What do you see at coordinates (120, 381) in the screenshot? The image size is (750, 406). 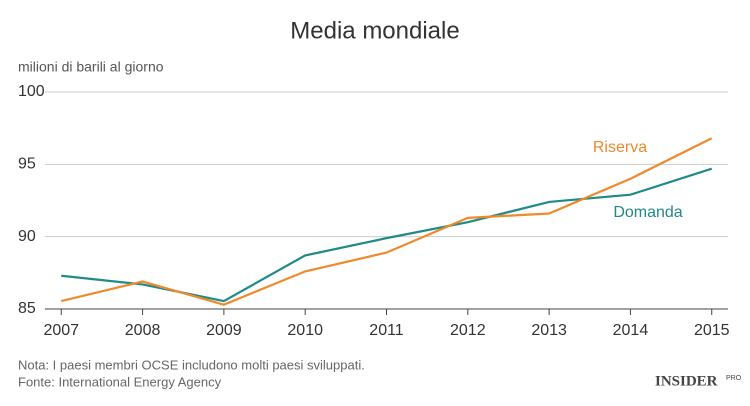 I see `source: Fonte: International Energy Agency` at bounding box center [120, 381].